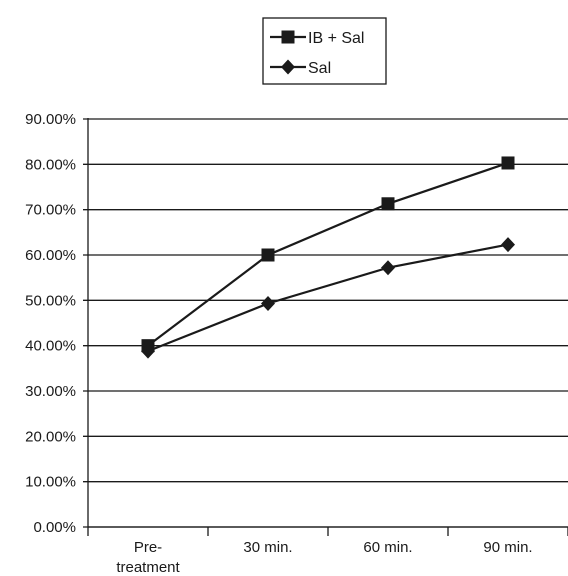 The width and height of the screenshot is (568, 576). What do you see at coordinates (50, 255) in the screenshot?
I see `y-tick-label: 60.00%` at bounding box center [50, 255].